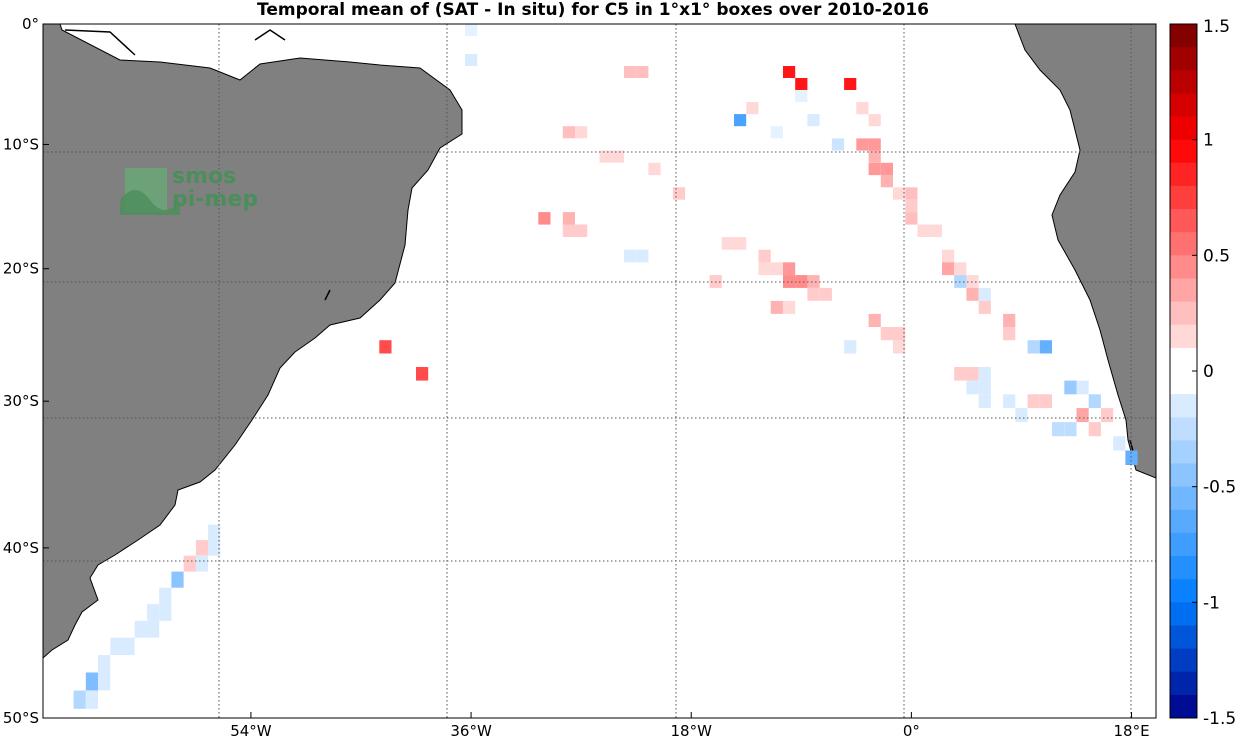 The width and height of the screenshot is (1241, 738). What do you see at coordinates (1211, 603) in the screenshot?
I see `colorbar-tick-label: -1` at bounding box center [1211, 603].